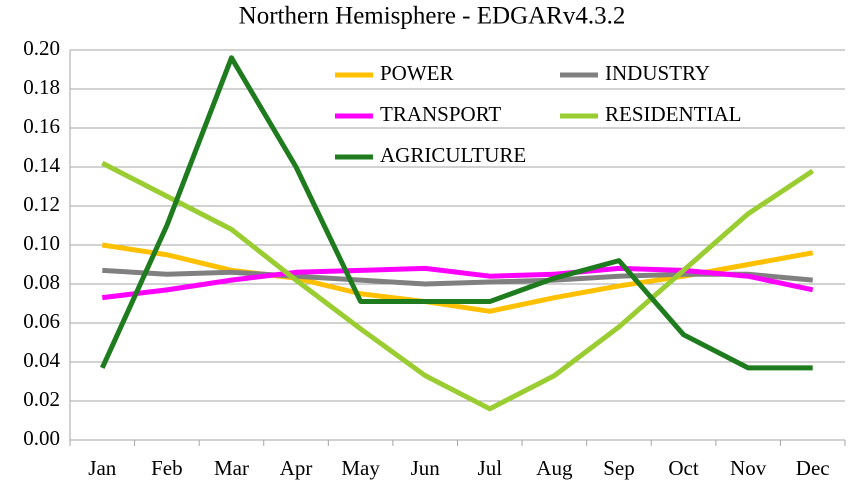  What do you see at coordinates (167, 468) in the screenshot?
I see `x-tick-label: Feb` at bounding box center [167, 468].